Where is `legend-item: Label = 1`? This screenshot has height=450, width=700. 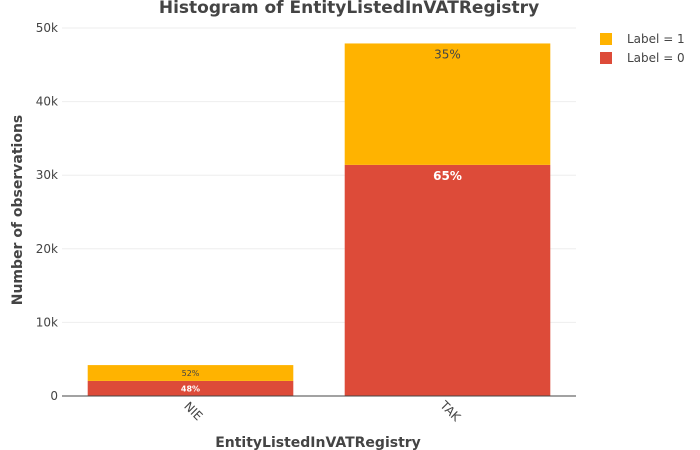 legend-item: Label = 1 is located at coordinates (642, 39).